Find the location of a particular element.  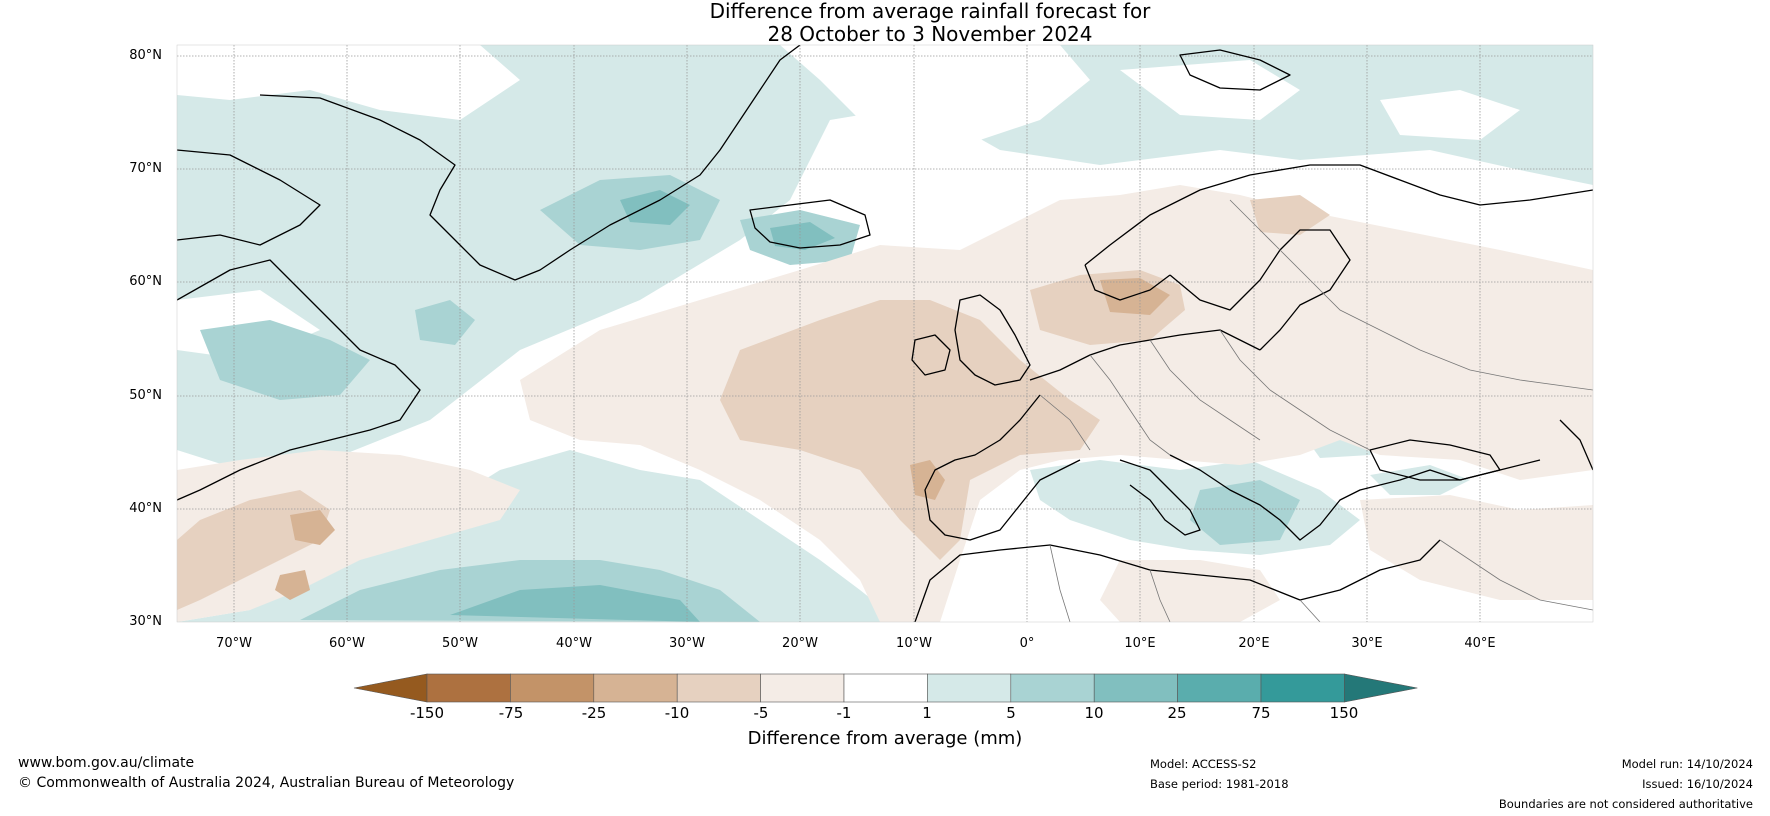

colorbar-tick: 25 is located at coordinates (1177, 713).